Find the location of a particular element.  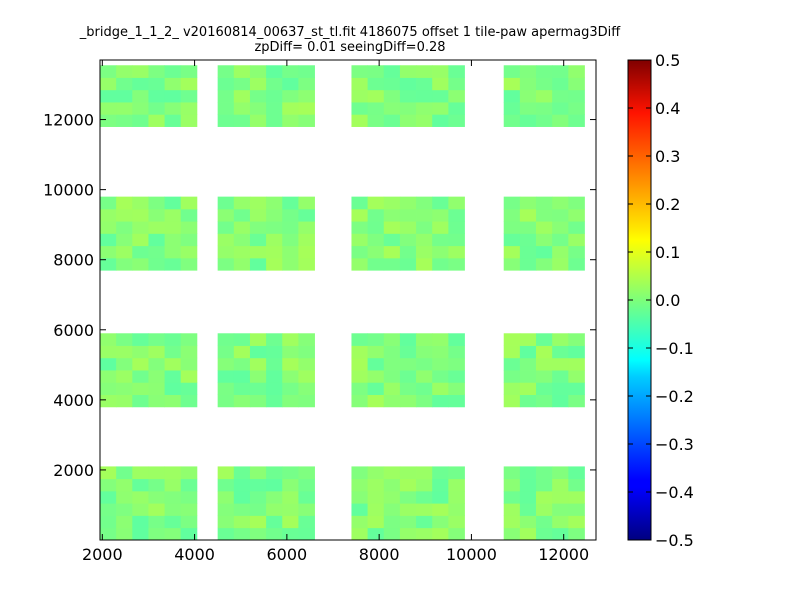

colorbar-tick-label: 0.0 is located at coordinates (667, 300).